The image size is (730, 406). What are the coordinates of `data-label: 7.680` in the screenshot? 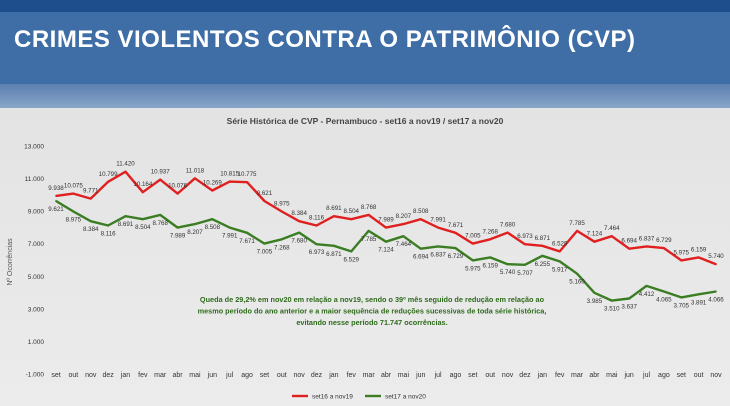 It's located at (508, 225).